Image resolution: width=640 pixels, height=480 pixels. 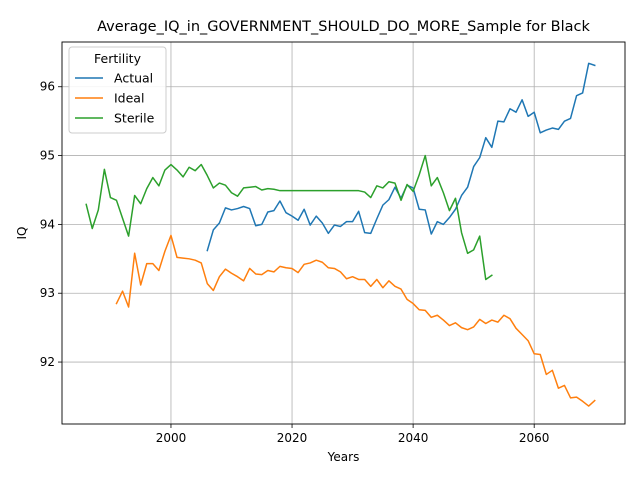 I want to click on legend-label-actual: Actual, so click(x=133, y=78).